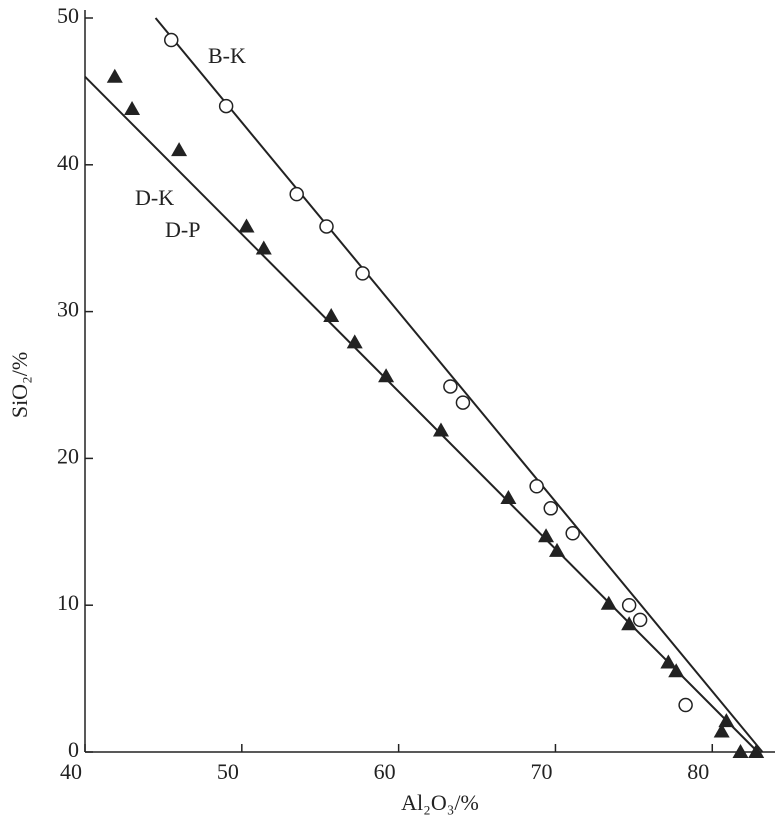 This screenshot has width=780, height=825. What do you see at coordinates (227, 55) in the screenshot?
I see `annotation: B-K` at bounding box center [227, 55].